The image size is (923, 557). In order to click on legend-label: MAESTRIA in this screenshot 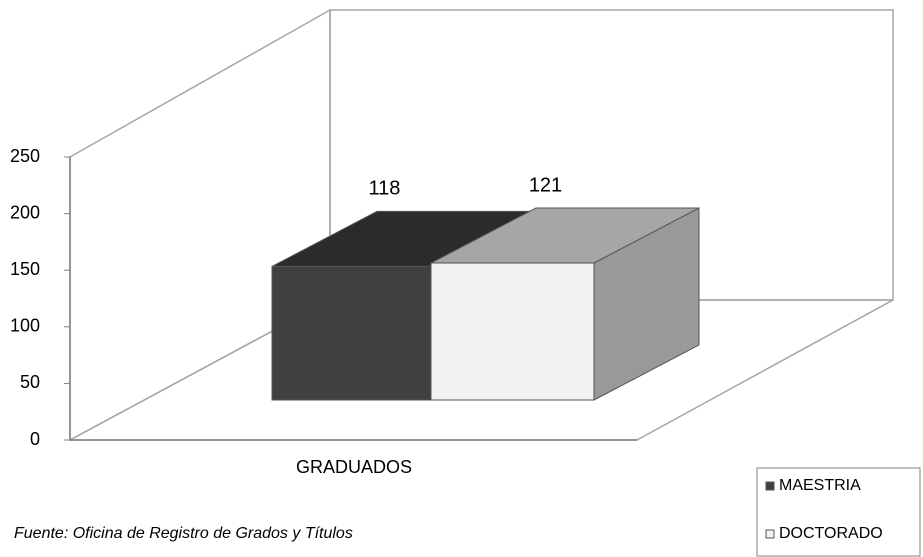, I will do `click(820, 485)`.